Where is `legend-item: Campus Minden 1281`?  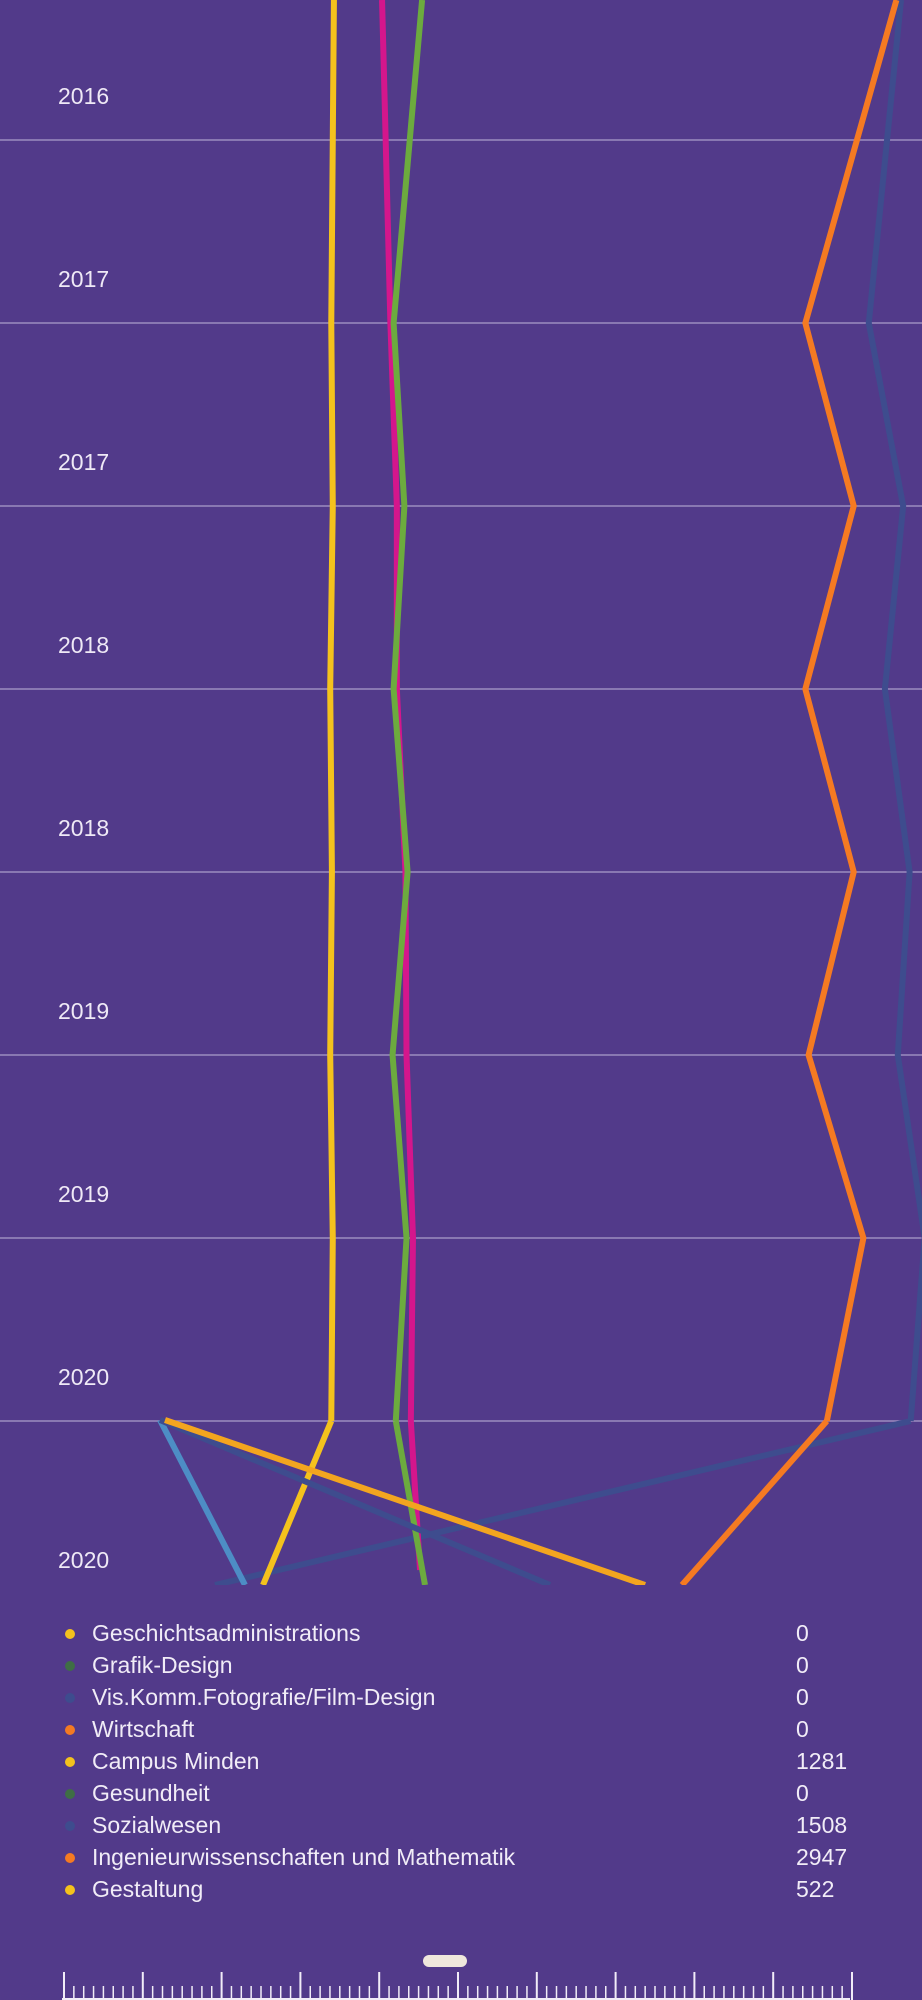
legend-item: Campus Minden 1281 is located at coordinates (461, 1762).